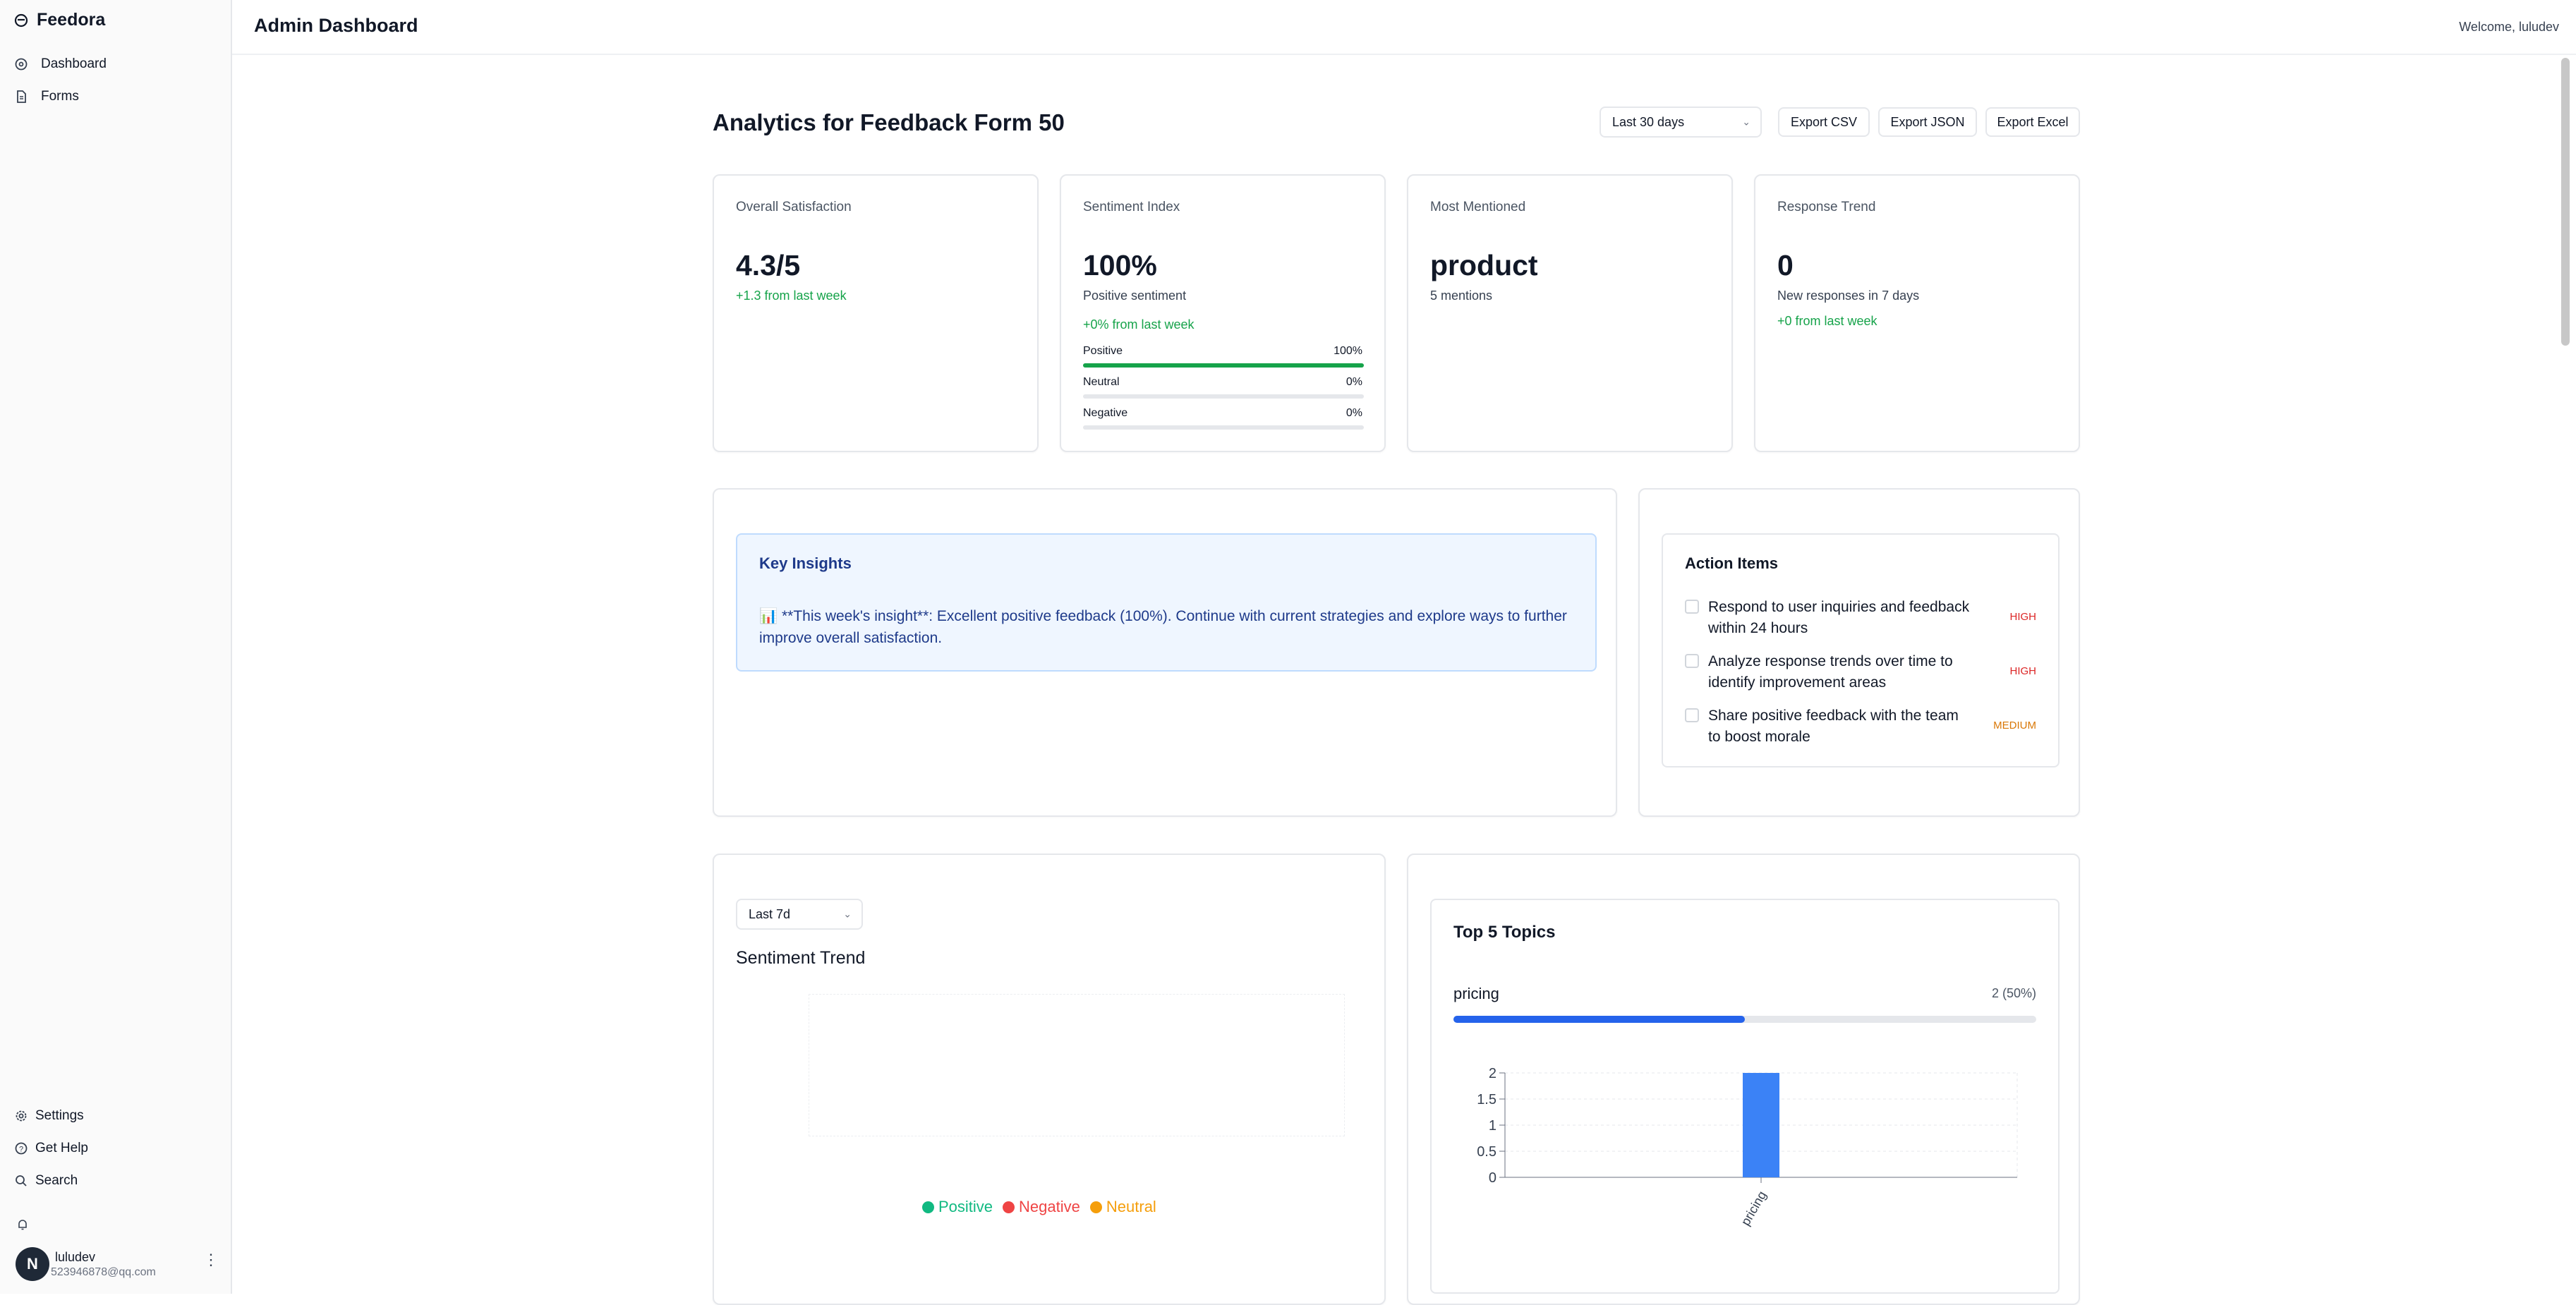 The height and width of the screenshot is (1305, 2576). What do you see at coordinates (2015, 726) in the screenshot?
I see `priority-badge: MEDIUM` at bounding box center [2015, 726].